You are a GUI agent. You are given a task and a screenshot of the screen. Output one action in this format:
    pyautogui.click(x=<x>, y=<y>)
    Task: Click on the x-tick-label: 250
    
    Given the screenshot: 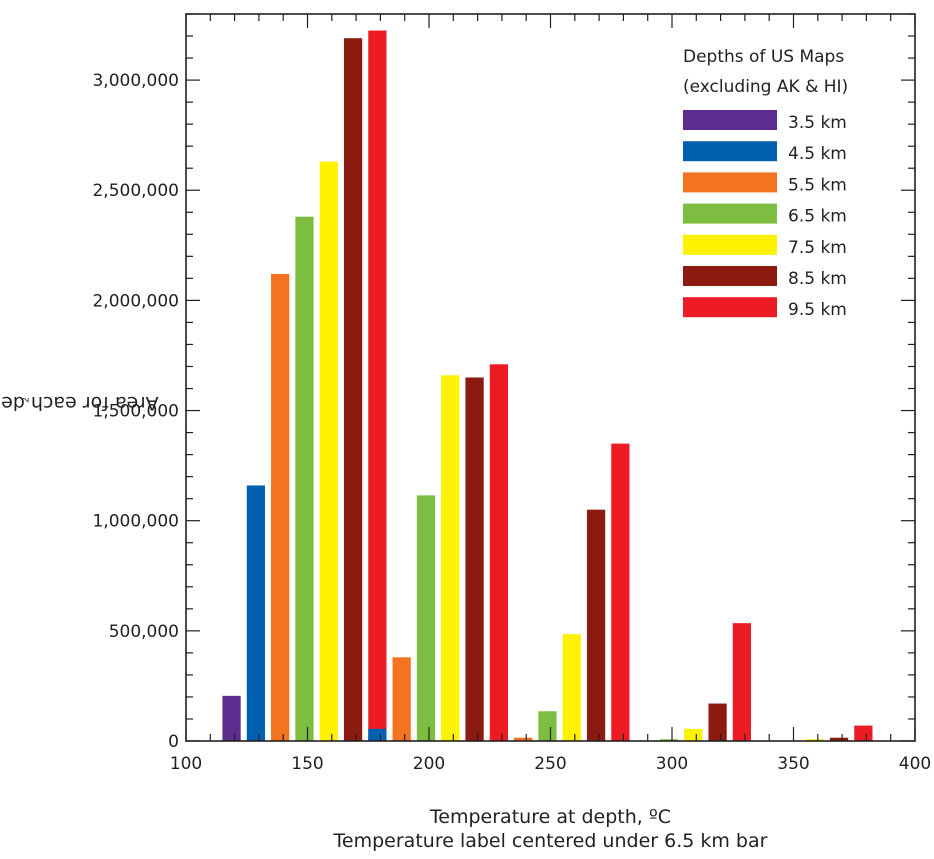 What is the action you would take?
    pyautogui.click(x=550, y=764)
    